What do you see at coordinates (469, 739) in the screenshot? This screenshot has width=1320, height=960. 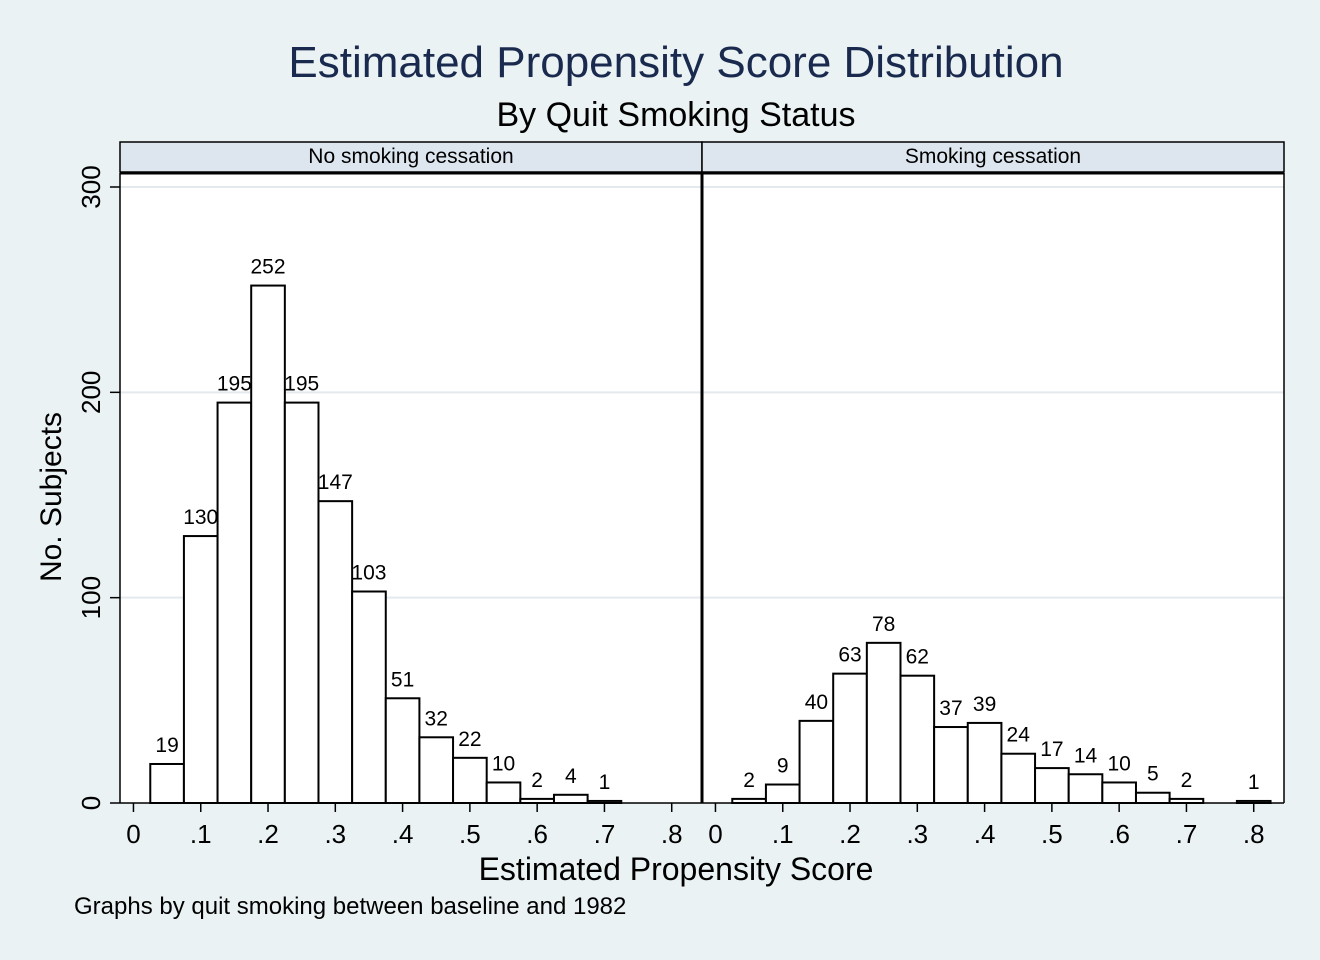 I see `bar-value-label: 22` at bounding box center [469, 739].